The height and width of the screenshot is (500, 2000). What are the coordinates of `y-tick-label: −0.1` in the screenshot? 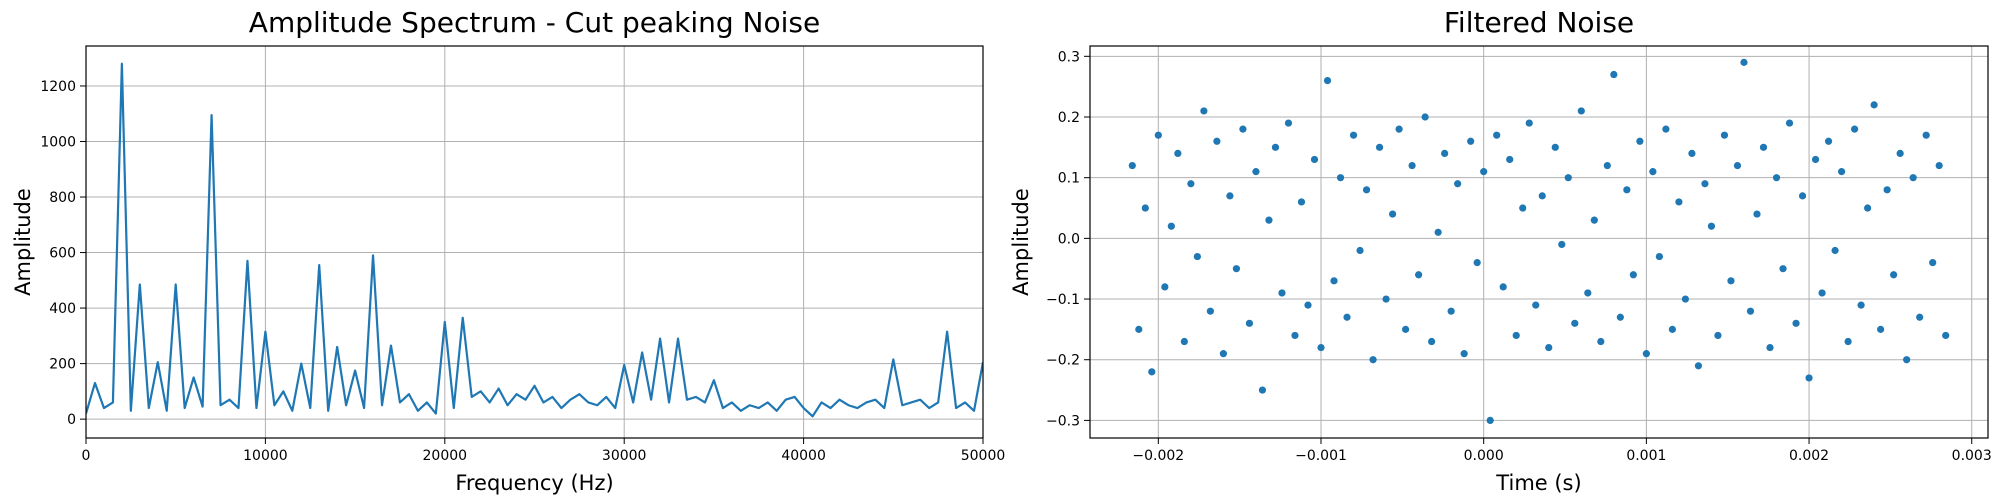 It's located at (1063, 300).